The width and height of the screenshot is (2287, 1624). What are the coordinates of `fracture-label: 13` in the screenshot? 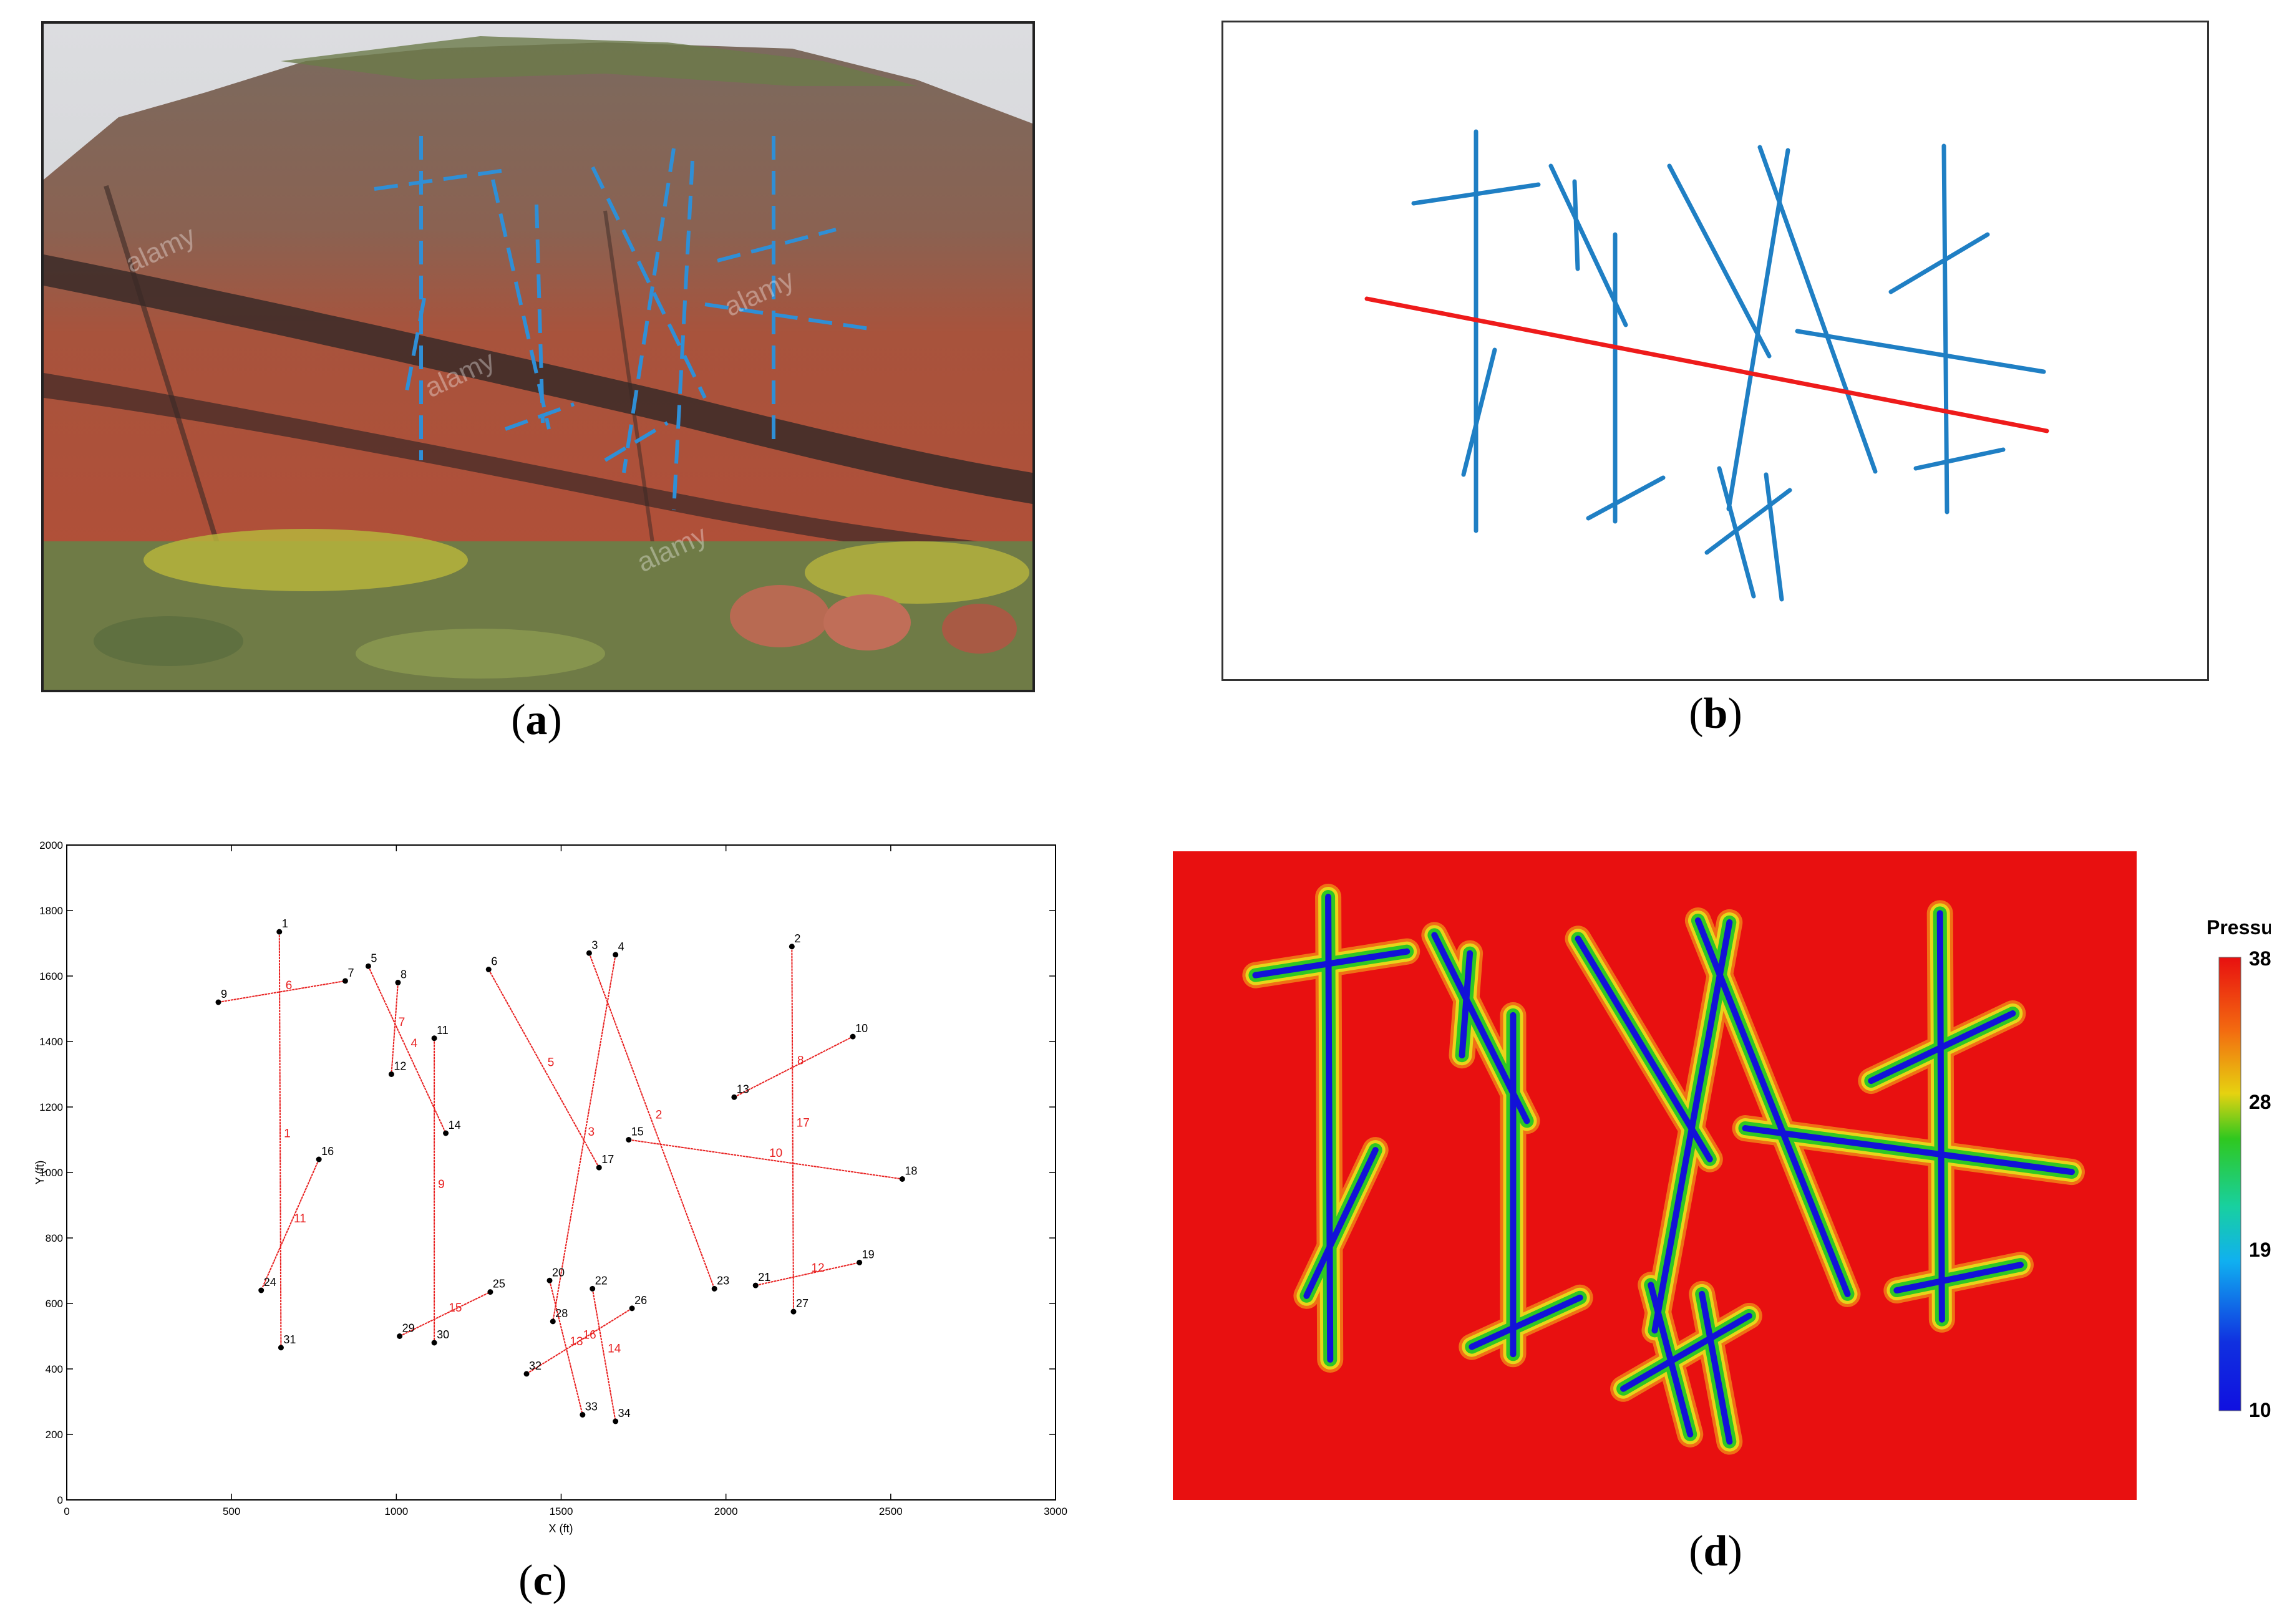 It's located at (576, 1341).